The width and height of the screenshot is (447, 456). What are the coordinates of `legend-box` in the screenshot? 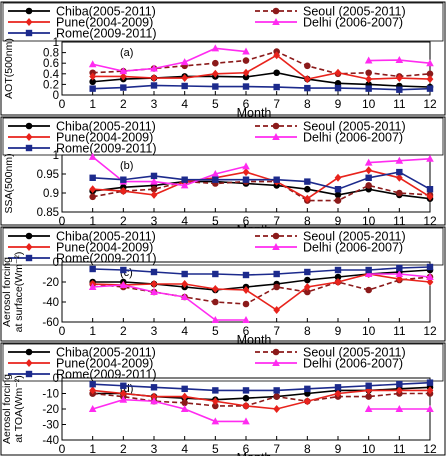 It's located at (223, 22).